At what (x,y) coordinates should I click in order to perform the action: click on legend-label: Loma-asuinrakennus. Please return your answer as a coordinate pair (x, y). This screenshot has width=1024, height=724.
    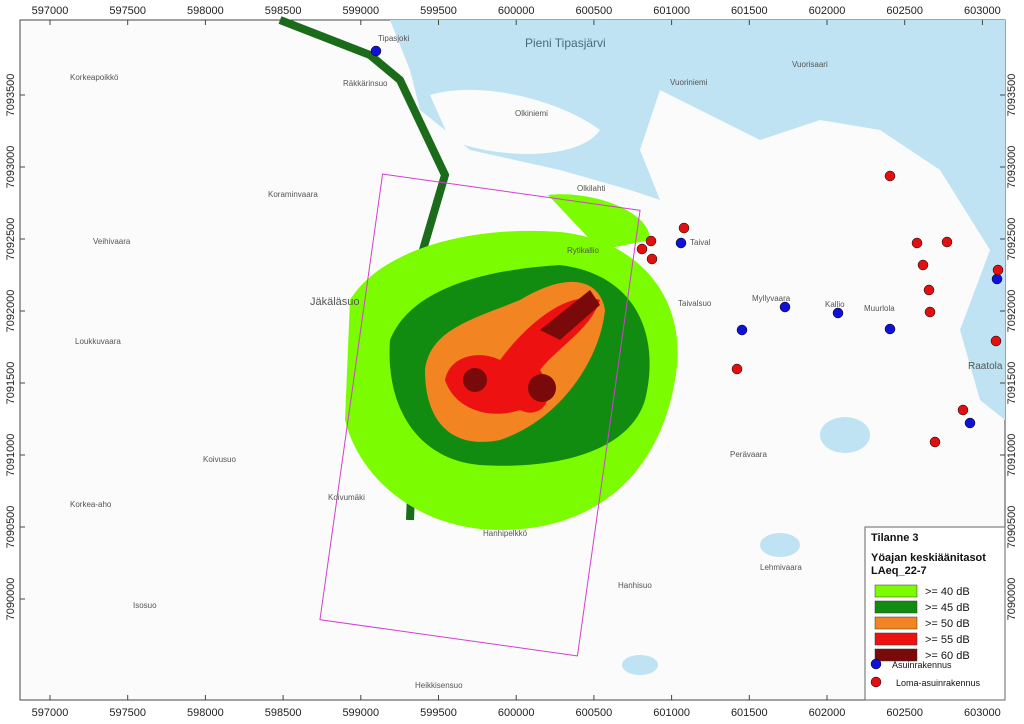
    Looking at the image, I should click on (938, 683).